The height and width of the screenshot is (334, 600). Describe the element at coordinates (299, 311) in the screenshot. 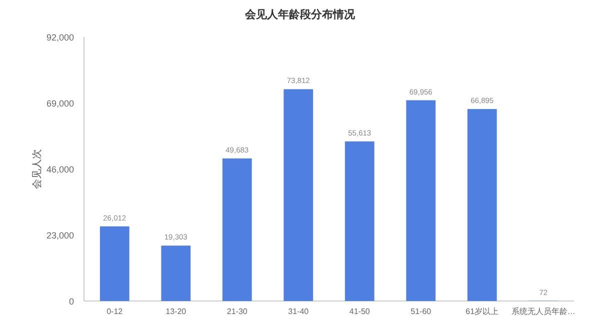

I see `x-tick-label: 31-40` at that location.